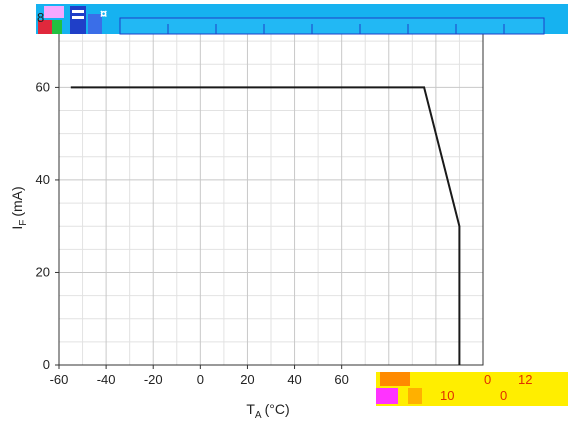 The width and height of the screenshot is (568, 425). What do you see at coordinates (395, 379) in the screenshot?
I see `bottom-banner-orange` at bounding box center [395, 379].